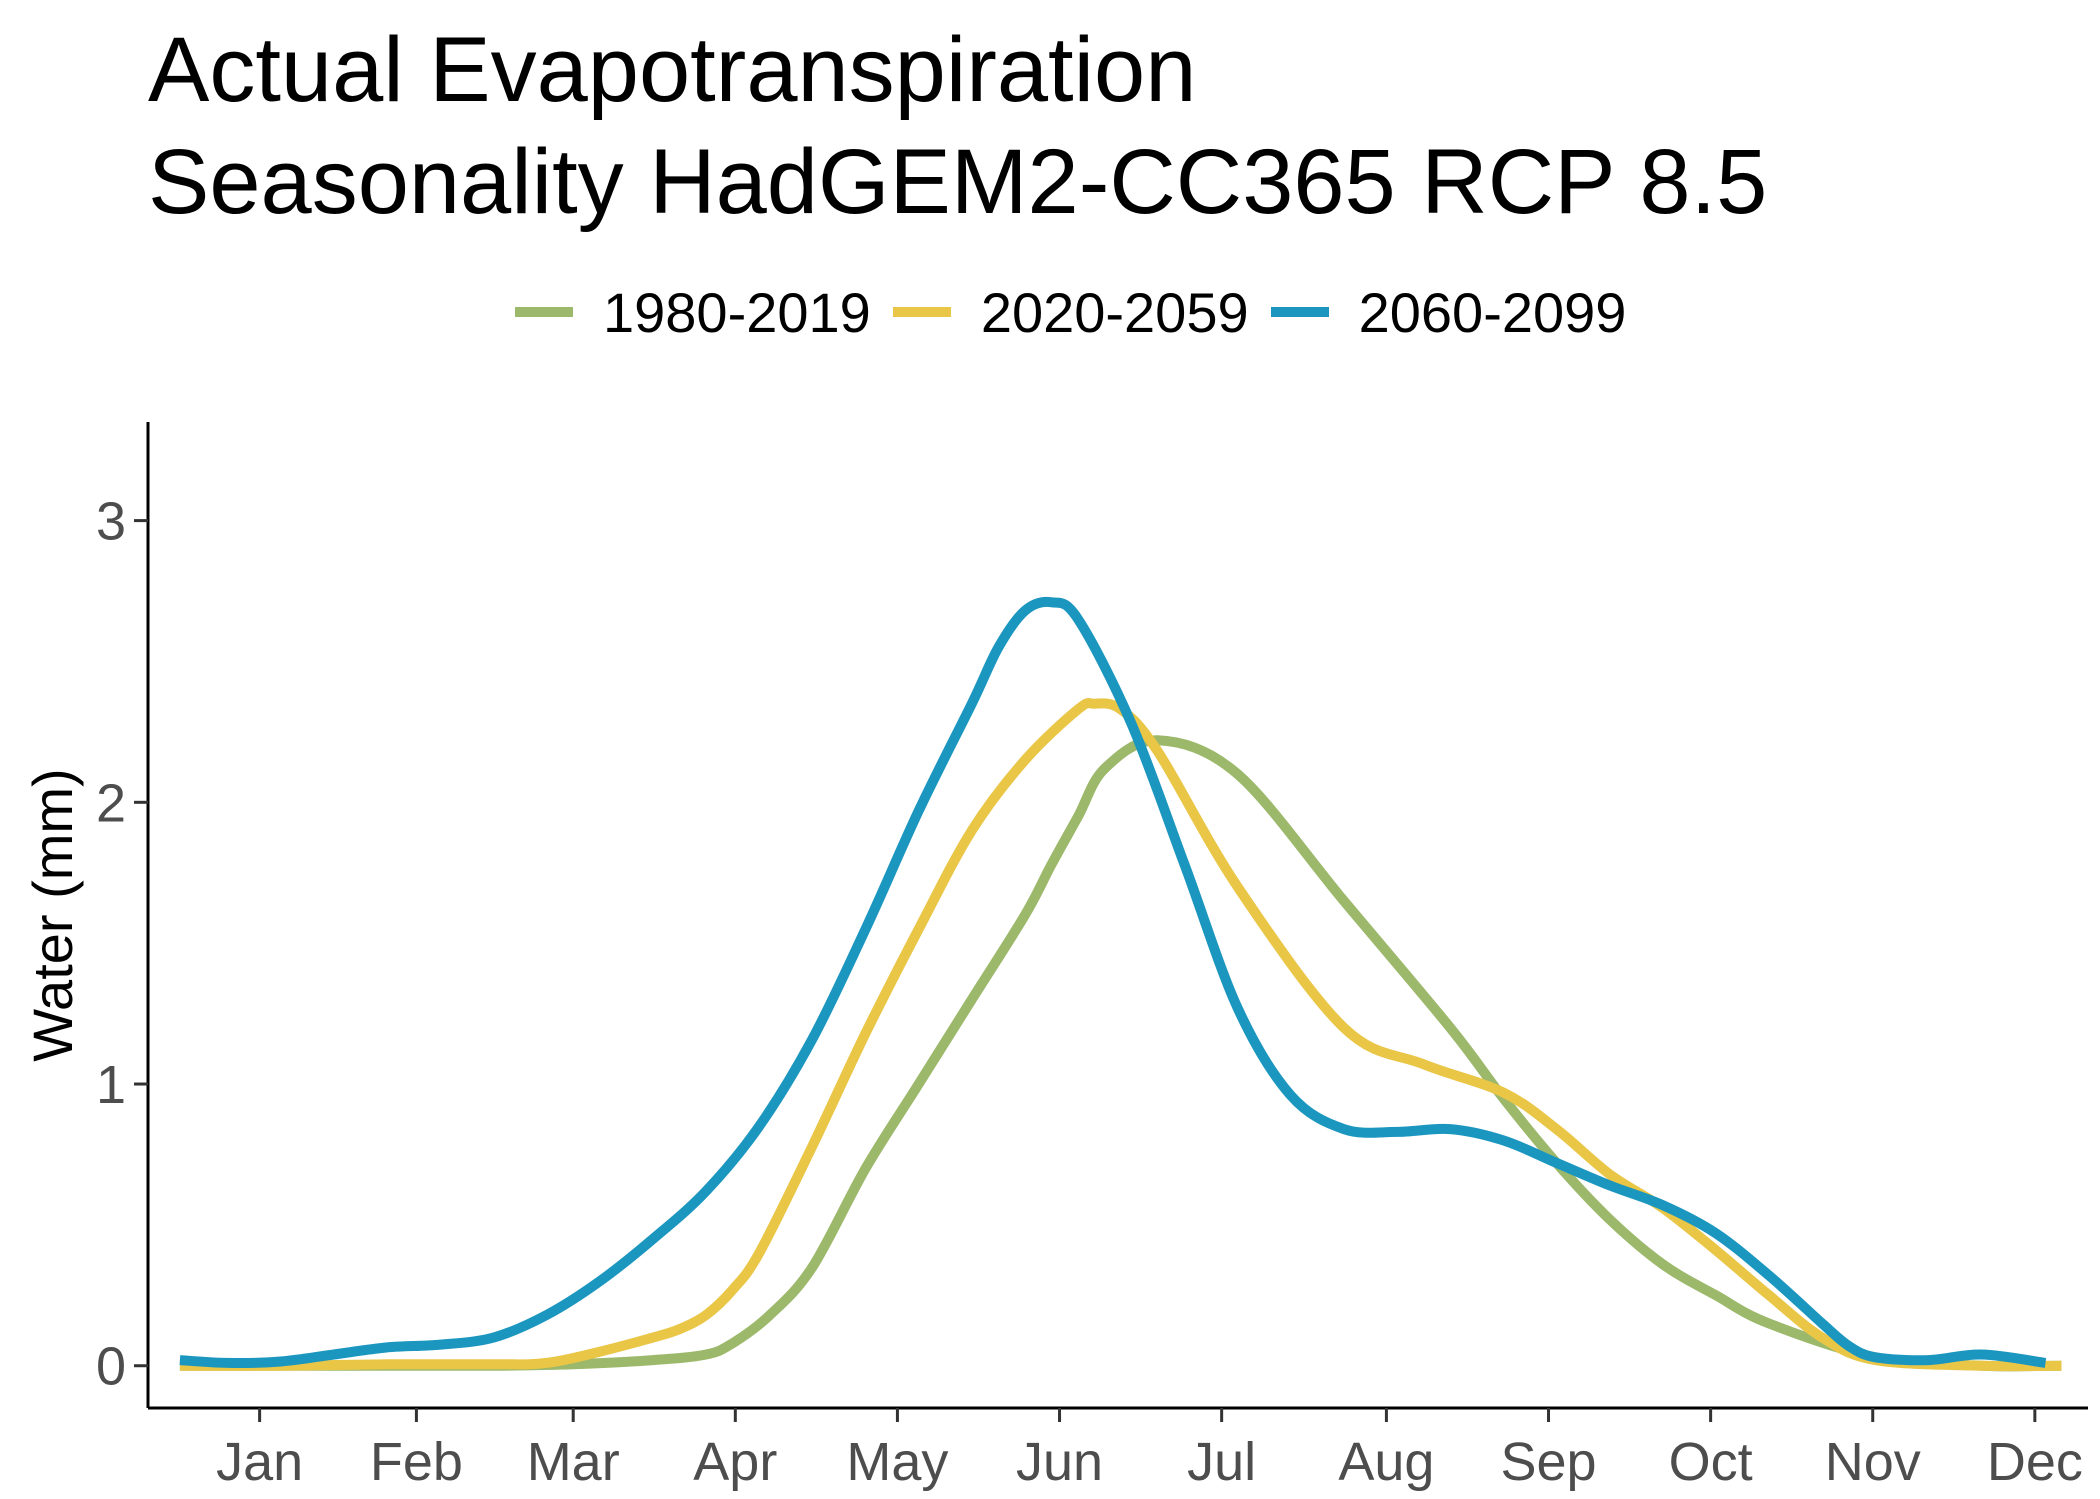 Image resolution: width=2100 pixels, height=1499 pixels. I want to click on chart-title-line-2: Seasonality HadGEM2-CC365 RCP 8.5, so click(958, 182).